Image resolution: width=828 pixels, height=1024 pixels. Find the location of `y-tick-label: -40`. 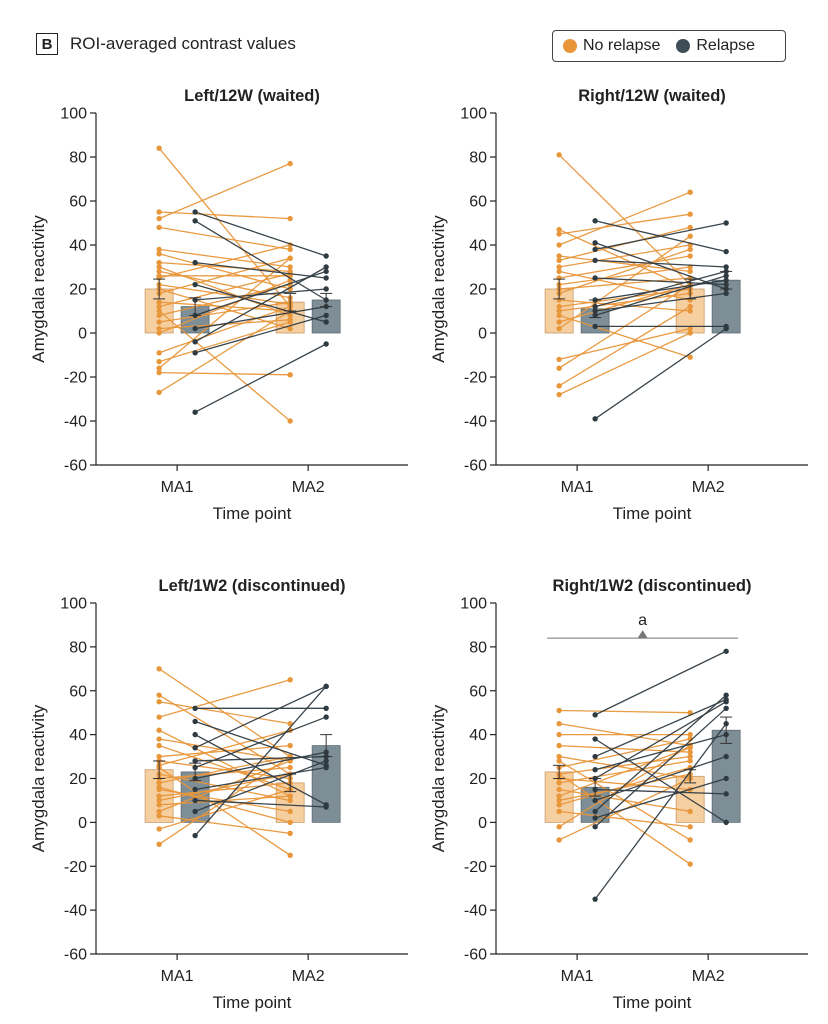

y-tick-label: -40 is located at coordinates (75, 911).